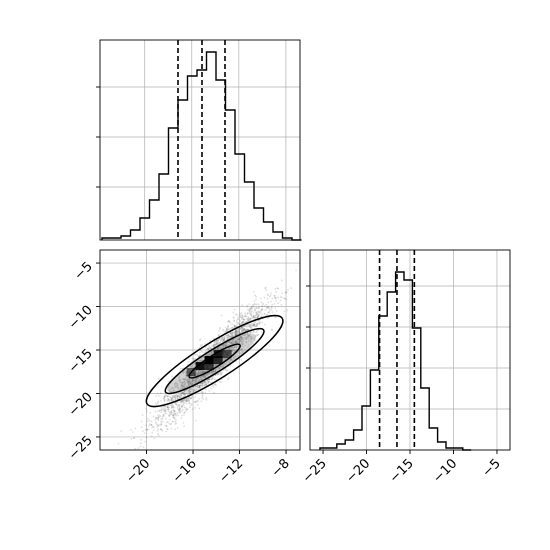  Describe the element at coordinates (185, 471) in the screenshot. I see `x-tick-label: −16` at that location.